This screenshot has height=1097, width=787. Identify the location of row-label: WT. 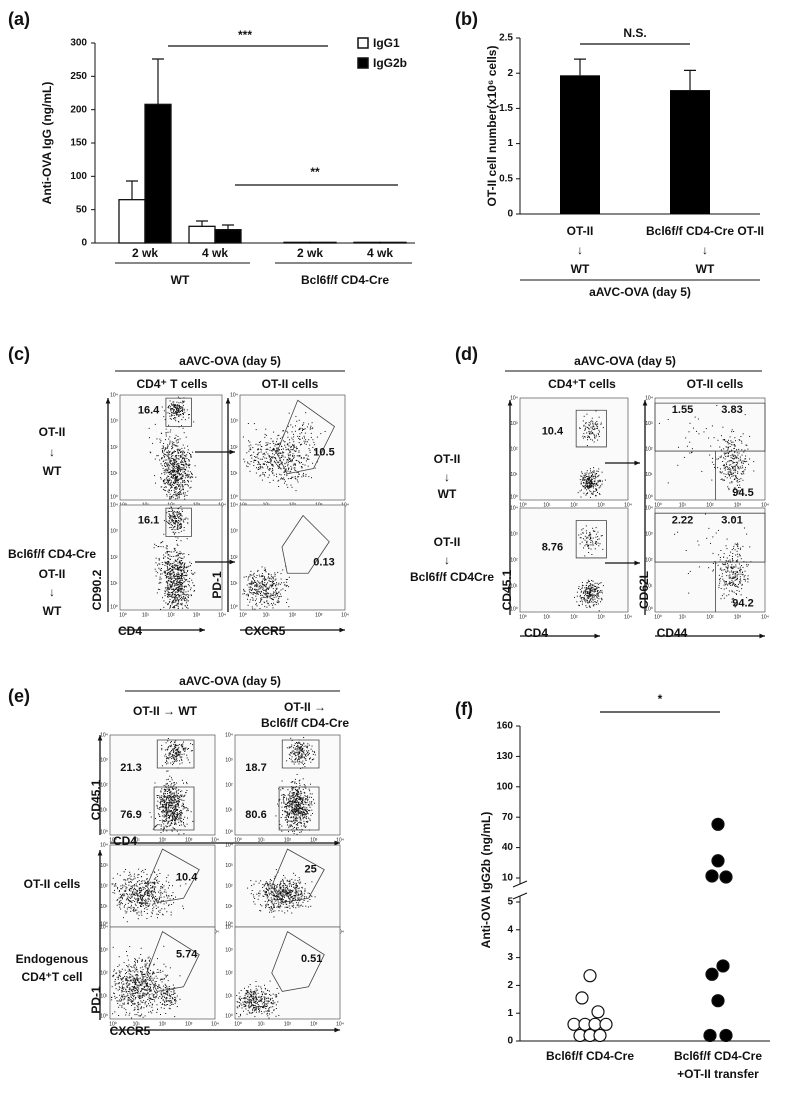
(52, 611).